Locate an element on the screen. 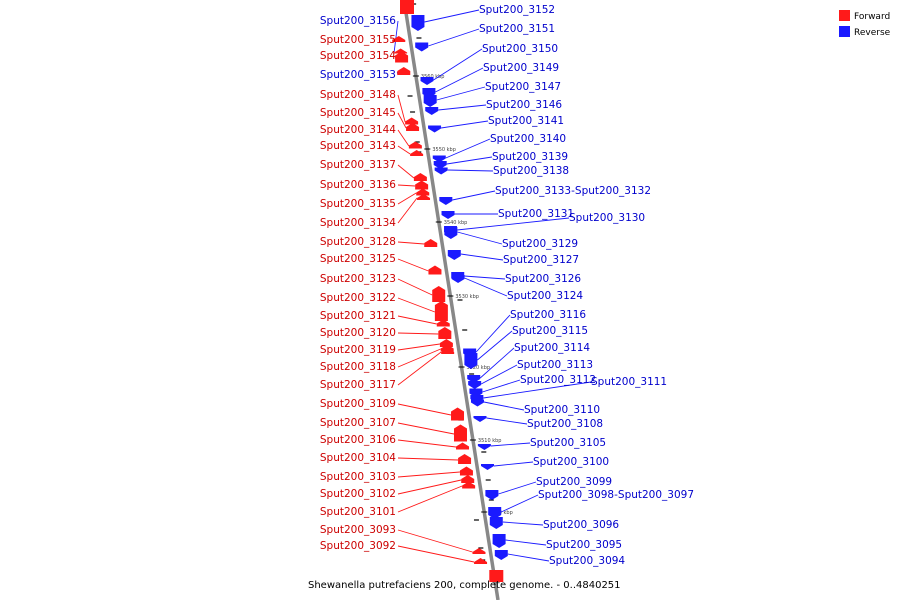 The image size is (900, 600). forward-gene-label: Sput200_3093 is located at coordinates (358, 530).